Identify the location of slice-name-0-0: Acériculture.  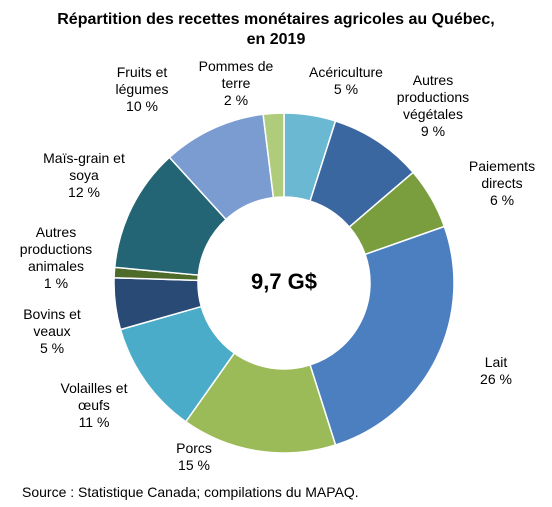
(346, 72).